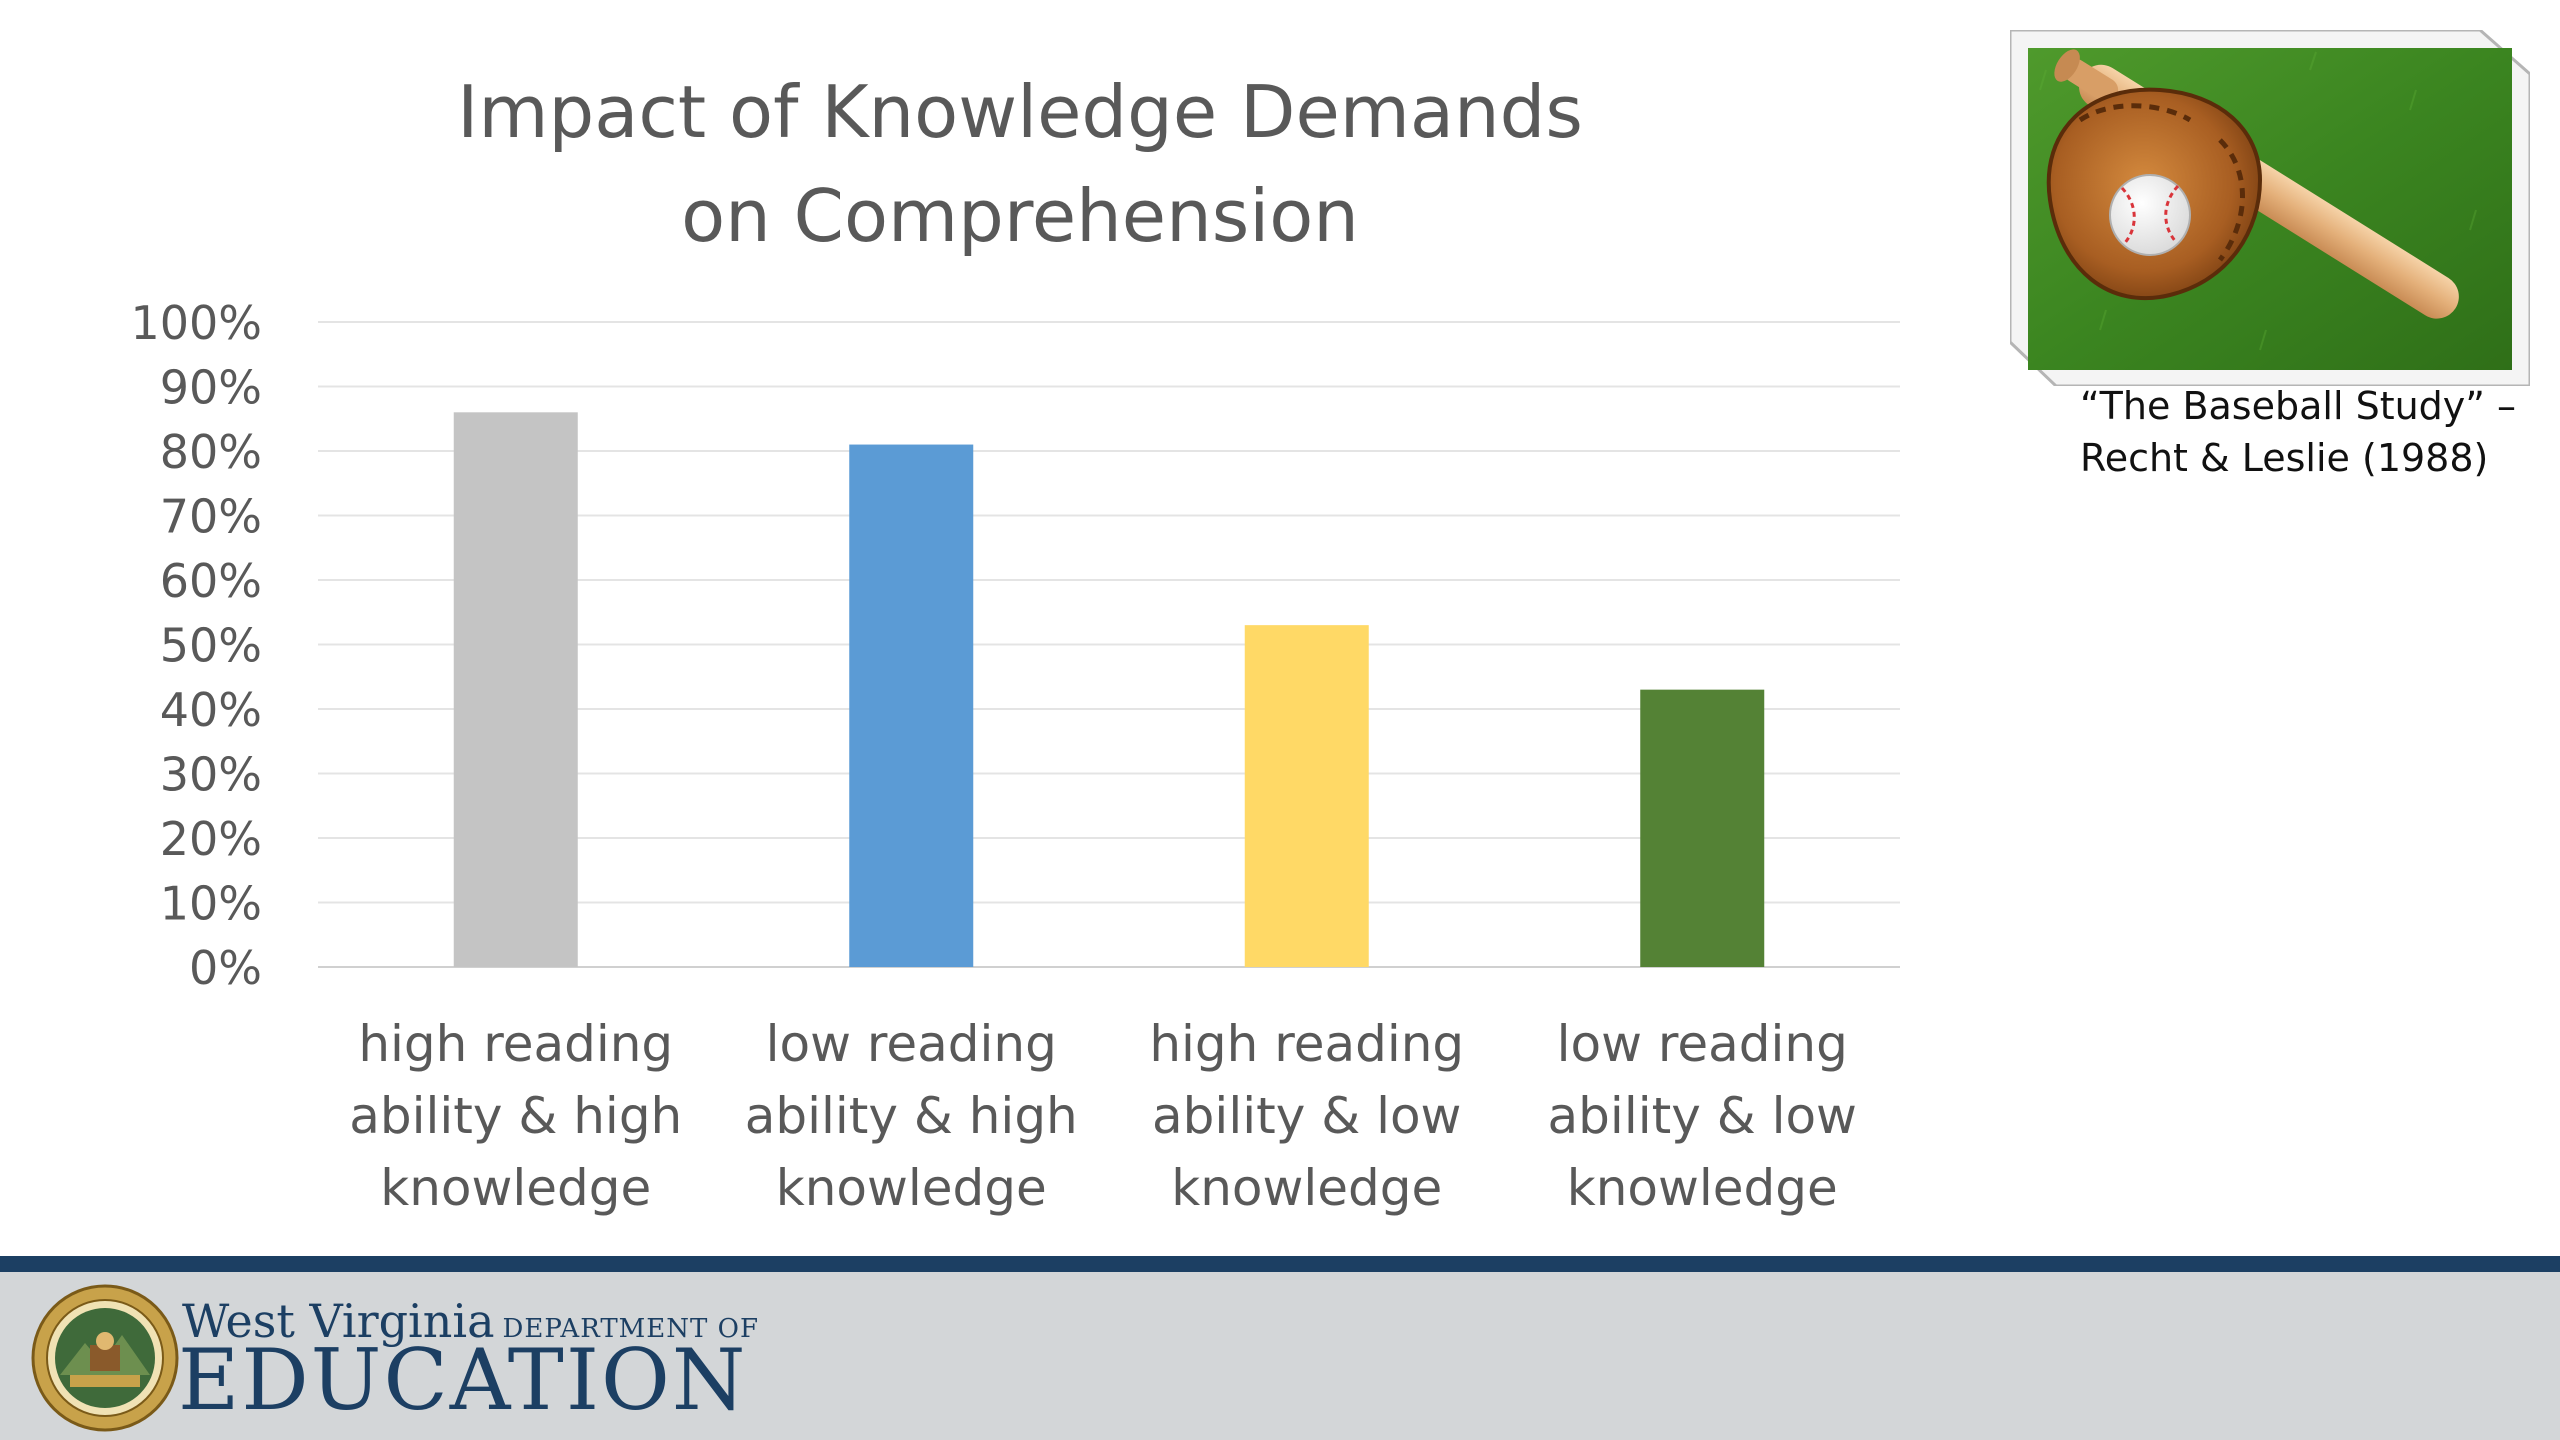 This screenshot has width=2560, height=1440. Describe the element at coordinates (2270, 208) in the screenshot. I see `baseball-glove-bat-photo` at that location.